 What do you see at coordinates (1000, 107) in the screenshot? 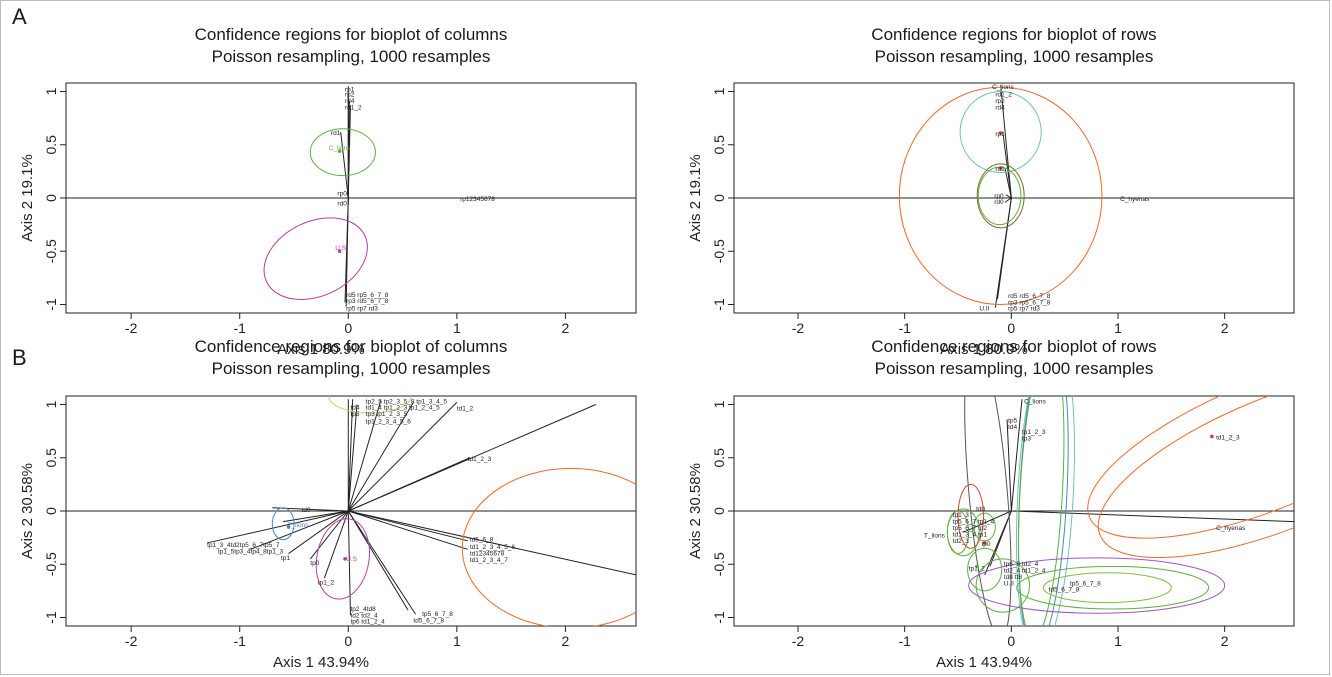
I see `point-label: rd4` at bounding box center [1000, 107].